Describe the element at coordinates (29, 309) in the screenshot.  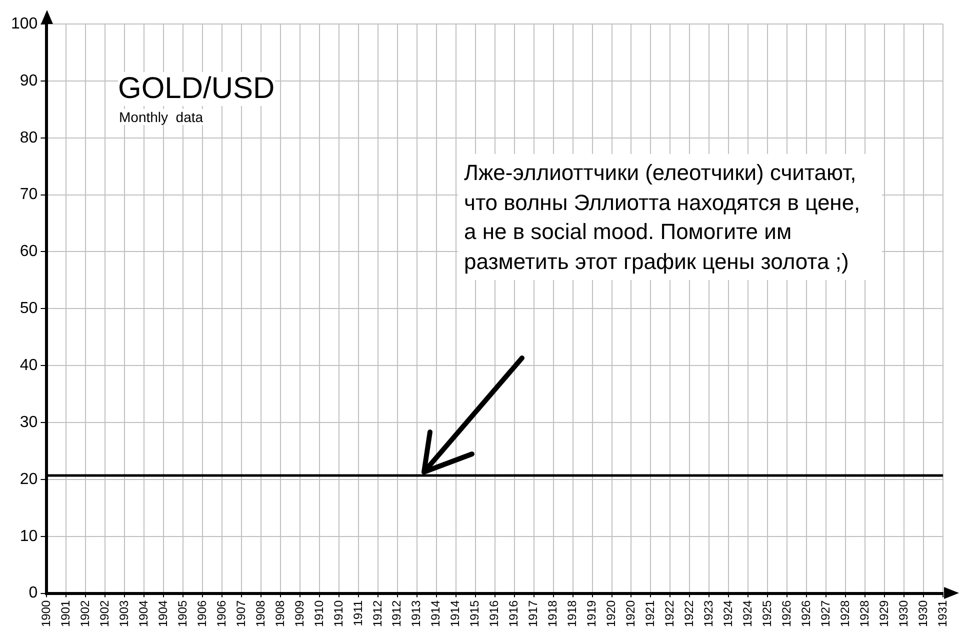
I see `y-tick-label: 50` at that location.